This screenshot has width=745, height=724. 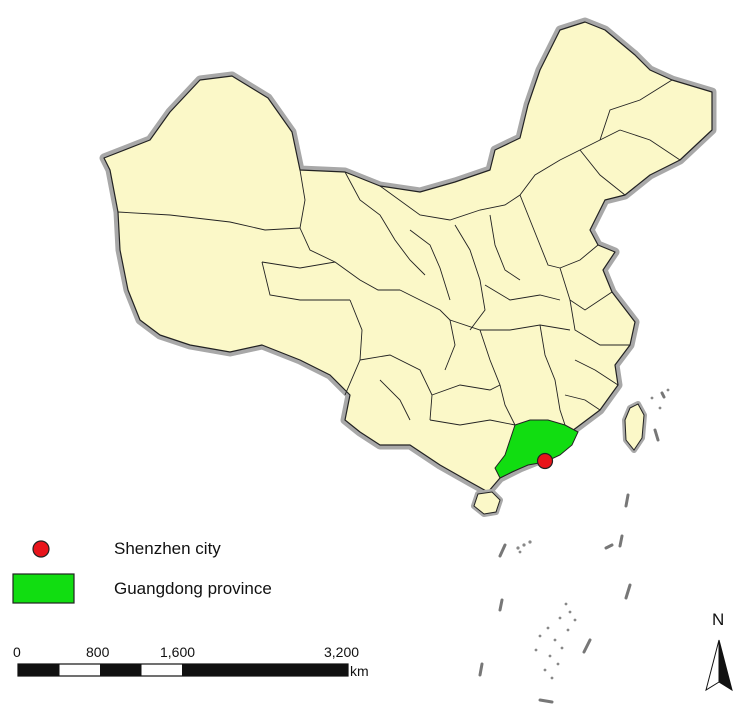 What do you see at coordinates (193, 588) in the screenshot?
I see `legend-province-label: Guangdong province` at bounding box center [193, 588].